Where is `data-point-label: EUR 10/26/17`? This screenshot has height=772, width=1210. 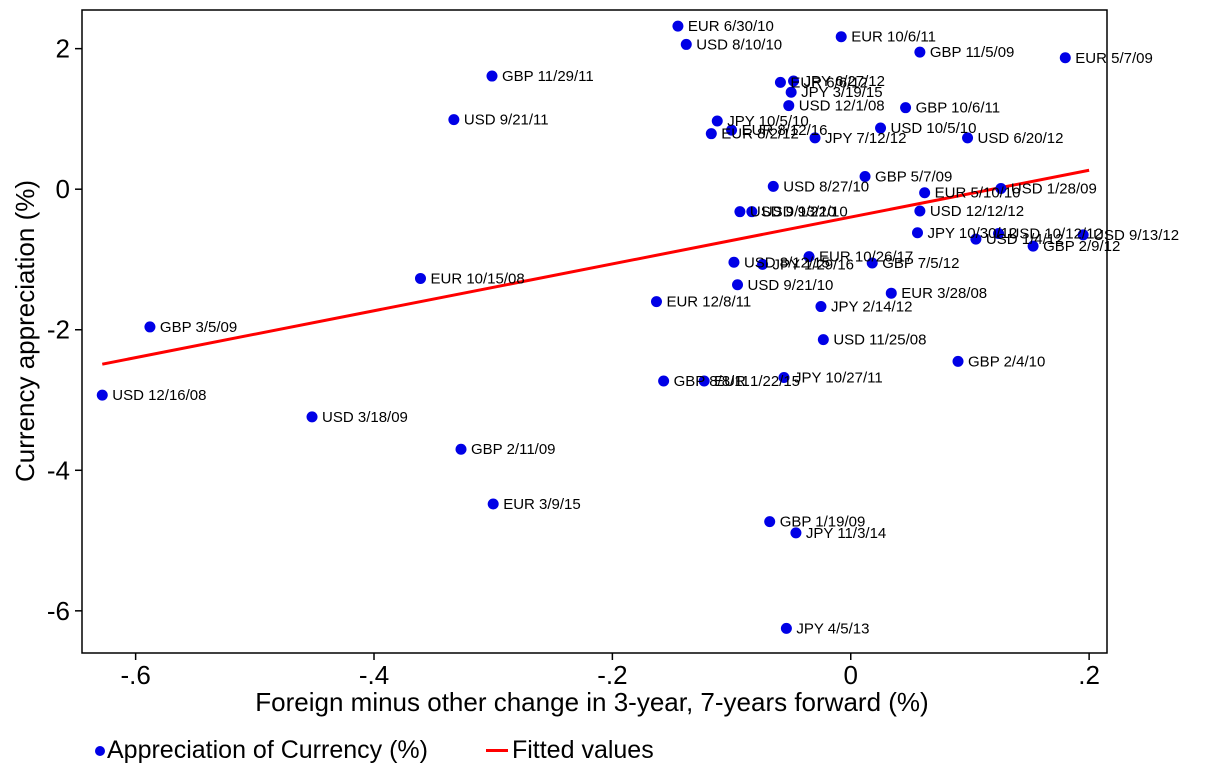
data-point-label: EUR 10/26/17 is located at coordinates (866, 257).